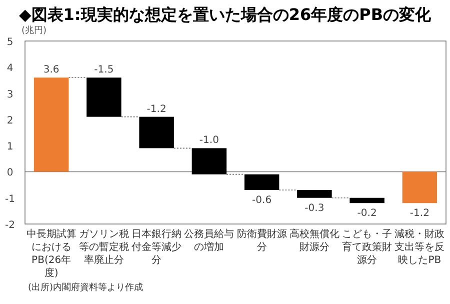 The width and height of the screenshot is (450, 304). Describe the element at coordinates (10, 173) in the screenshot. I see `y-tick-label: 0` at that location.